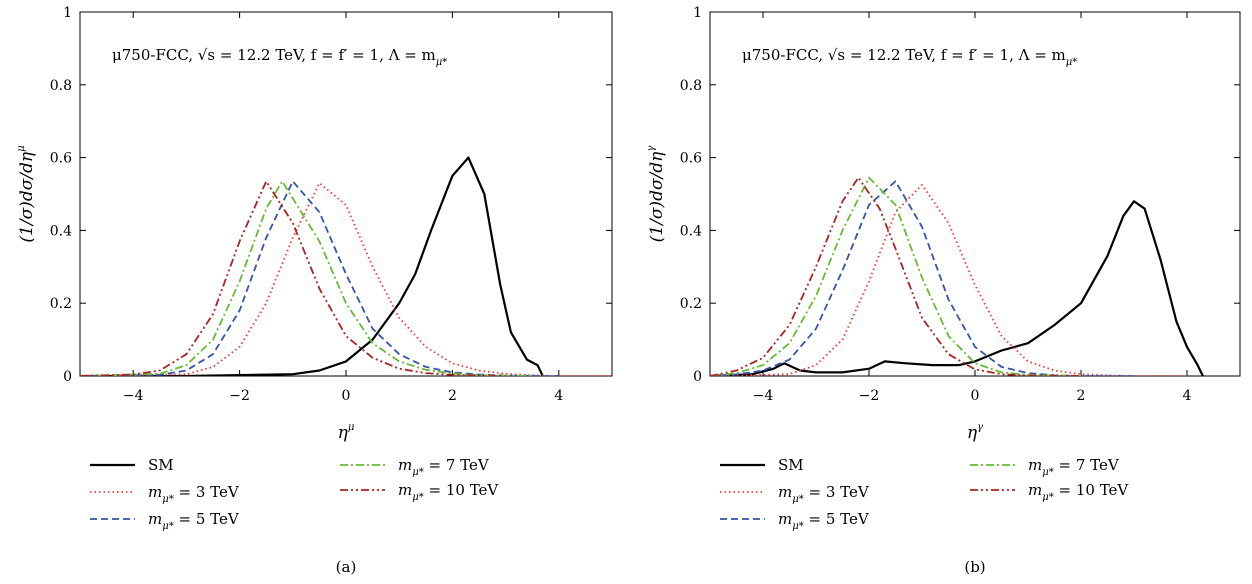 The width and height of the screenshot is (1252, 584). I want to click on x-axis-label: ηγ, so click(975, 432).